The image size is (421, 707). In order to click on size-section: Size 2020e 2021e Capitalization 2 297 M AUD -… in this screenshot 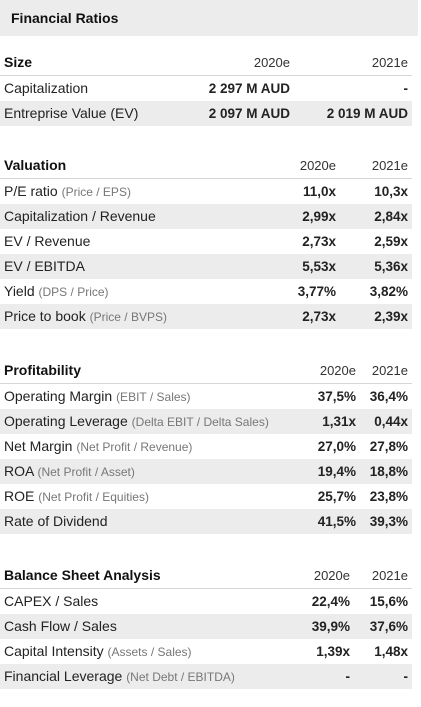, I will do `click(206, 88)`.